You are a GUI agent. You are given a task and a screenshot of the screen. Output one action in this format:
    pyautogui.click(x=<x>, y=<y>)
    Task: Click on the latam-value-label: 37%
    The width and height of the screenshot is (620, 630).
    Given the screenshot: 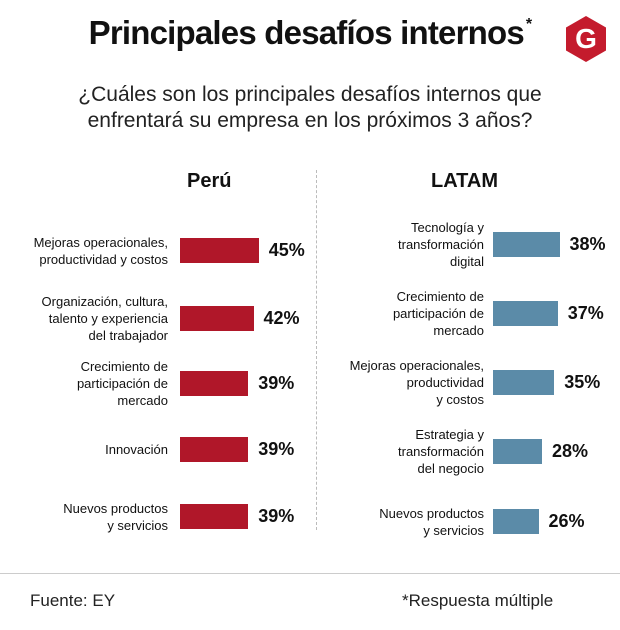 What is the action you would take?
    pyautogui.click(x=585, y=312)
    